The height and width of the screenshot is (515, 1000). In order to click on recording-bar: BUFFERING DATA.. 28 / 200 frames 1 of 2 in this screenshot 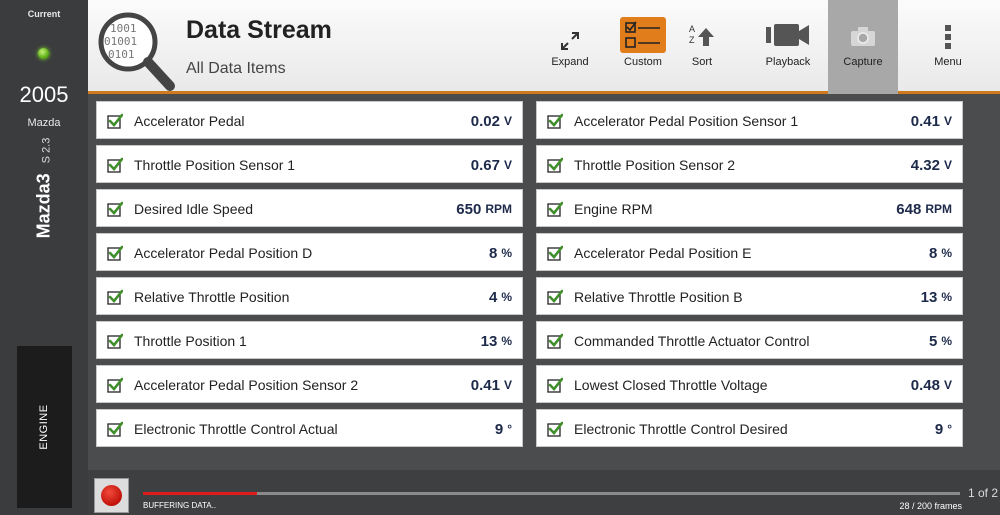, I will do `click(544, 492)`.